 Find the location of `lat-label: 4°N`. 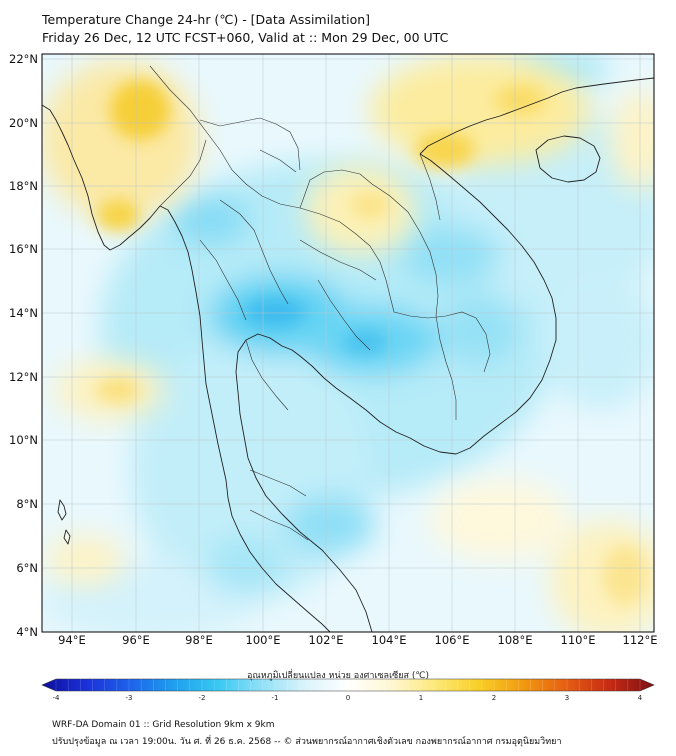

lat-label: 4°N is located at coordinates (27, 632).